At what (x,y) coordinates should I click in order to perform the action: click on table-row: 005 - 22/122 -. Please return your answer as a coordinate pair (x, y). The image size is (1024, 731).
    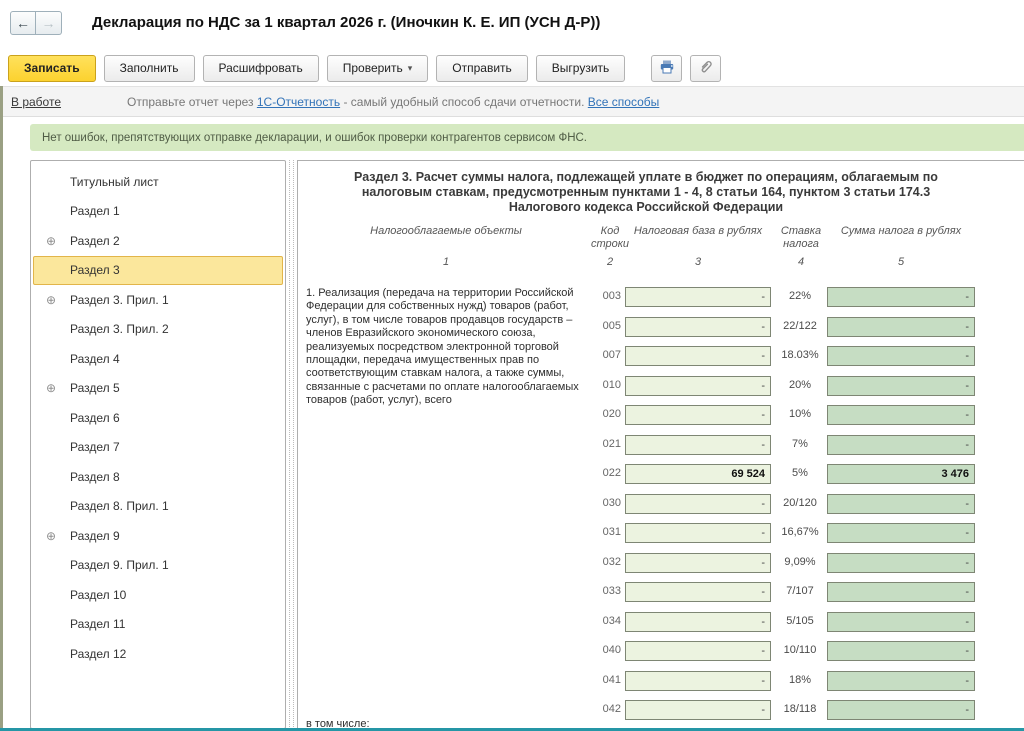
    Looking at the image, I should click on (661, 326).